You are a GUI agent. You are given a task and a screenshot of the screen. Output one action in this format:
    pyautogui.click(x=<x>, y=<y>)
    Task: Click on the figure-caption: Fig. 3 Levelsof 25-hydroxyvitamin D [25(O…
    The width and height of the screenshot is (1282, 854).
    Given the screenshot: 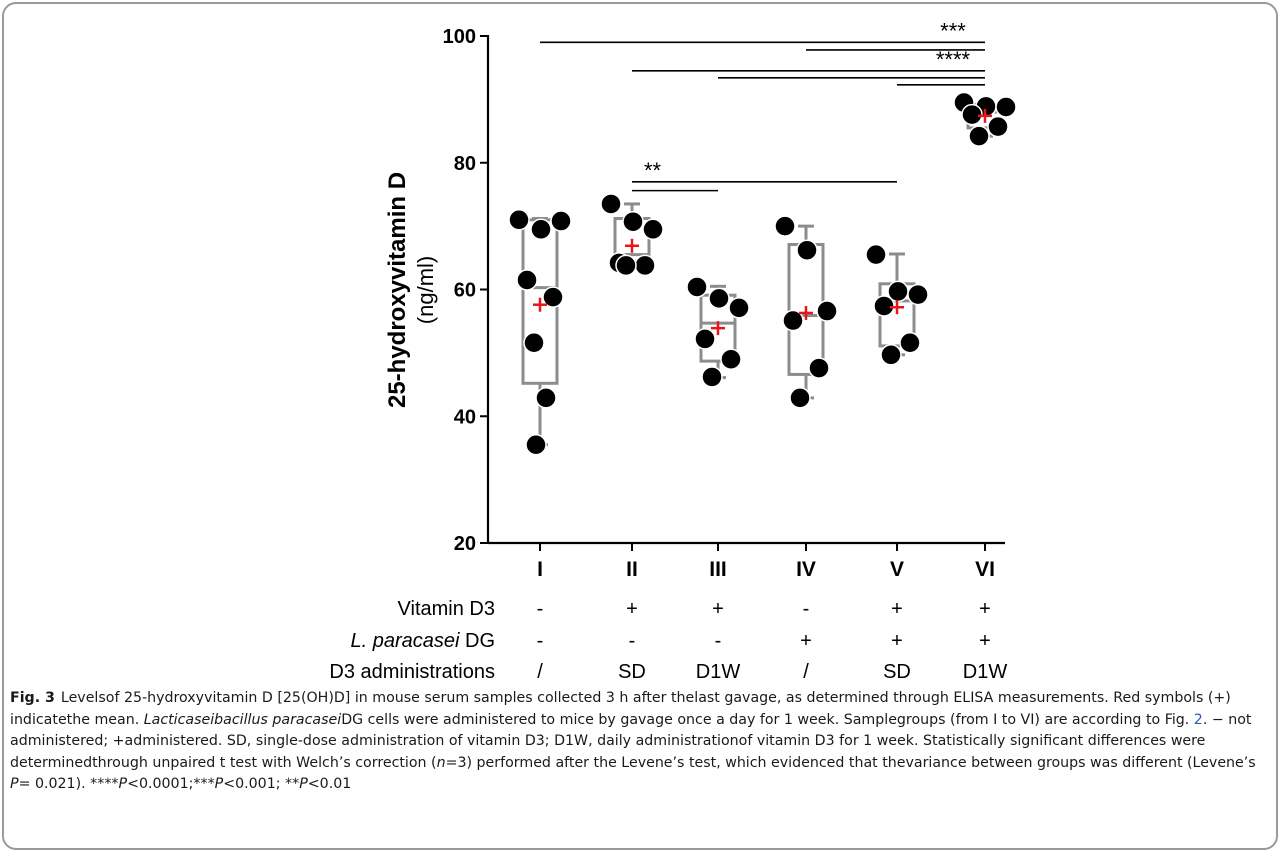 What is the action you would take?
    pyautogui.click(x=641, y=742)
    